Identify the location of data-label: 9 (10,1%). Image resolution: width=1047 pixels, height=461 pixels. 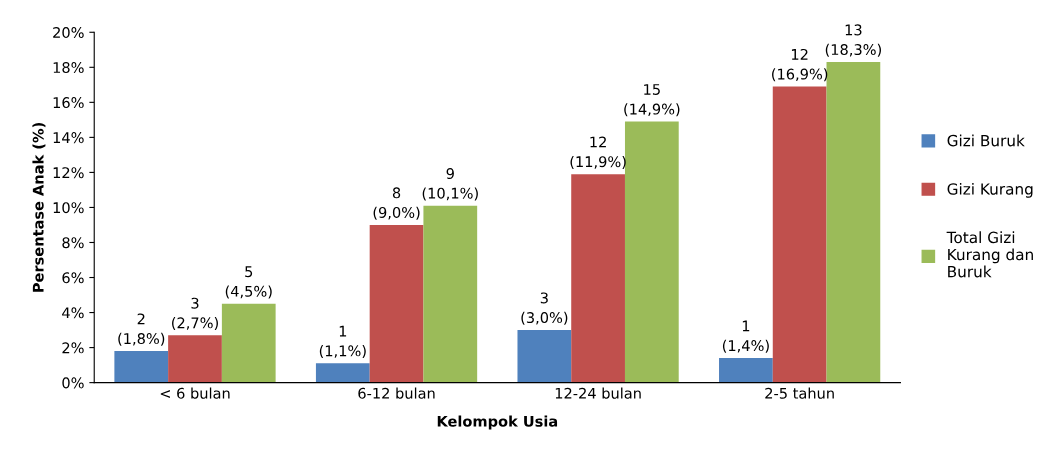
(450, 184).